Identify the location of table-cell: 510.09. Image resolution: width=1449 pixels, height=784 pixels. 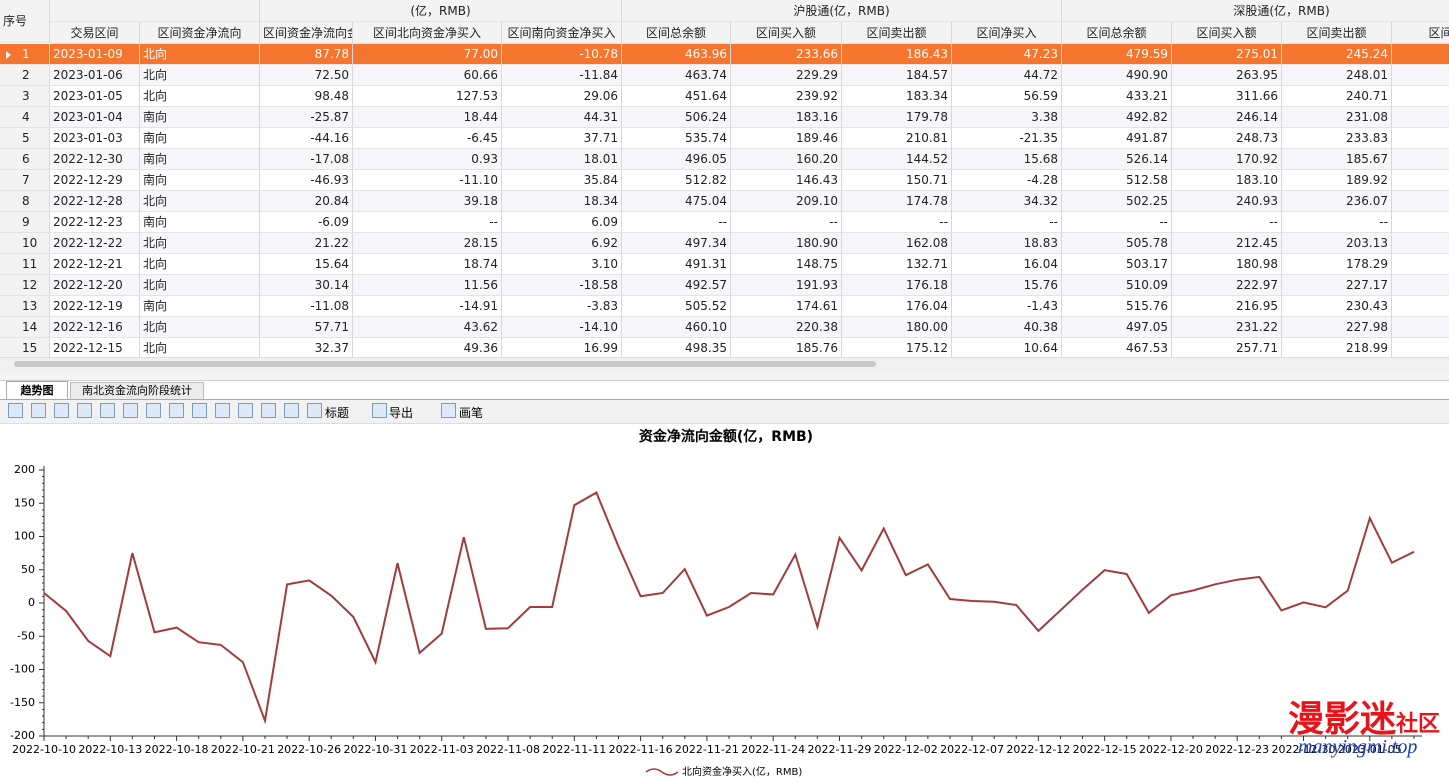
(1117, 285).